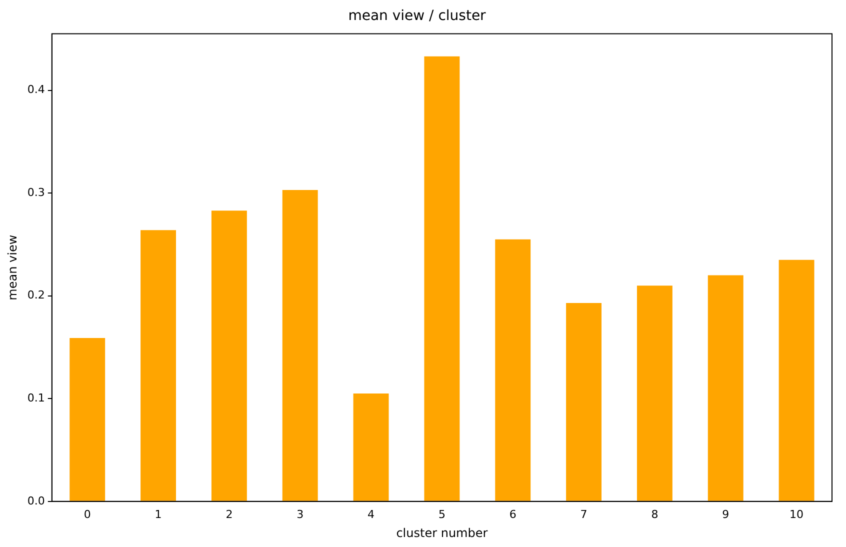 The image size is (846, 547). What do you see at coordinates (36, 397) in the screenshot?
I see `y-tick-label: 0.1` at bounding box center [36, 397].